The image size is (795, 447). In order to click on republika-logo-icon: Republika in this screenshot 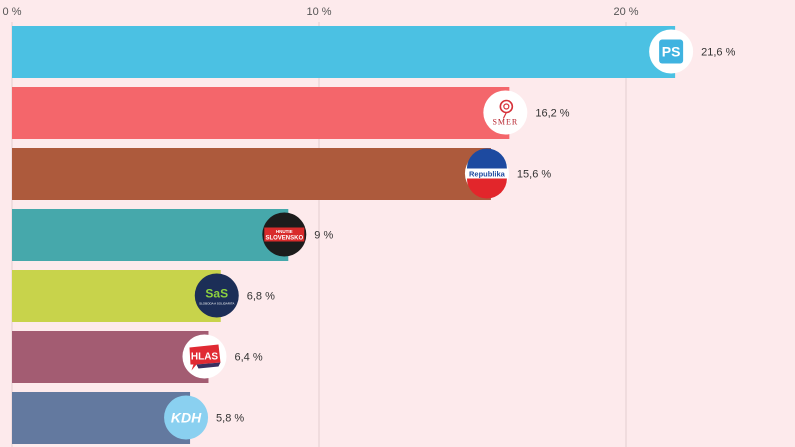, I will do `click(486, 173)`.